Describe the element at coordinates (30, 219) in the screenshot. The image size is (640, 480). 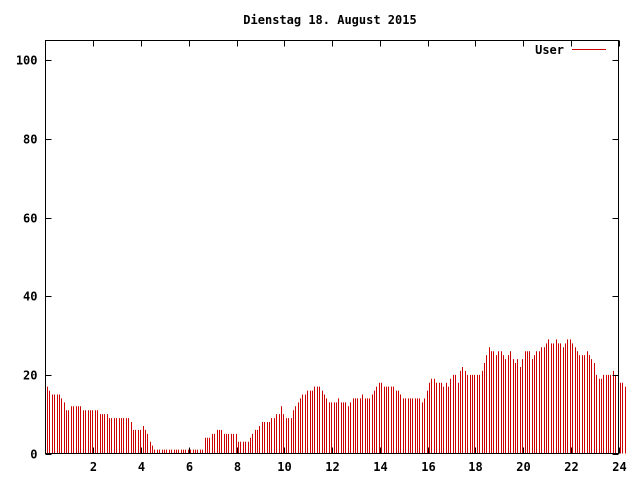
I see `y-tick-label: 60` at that location.